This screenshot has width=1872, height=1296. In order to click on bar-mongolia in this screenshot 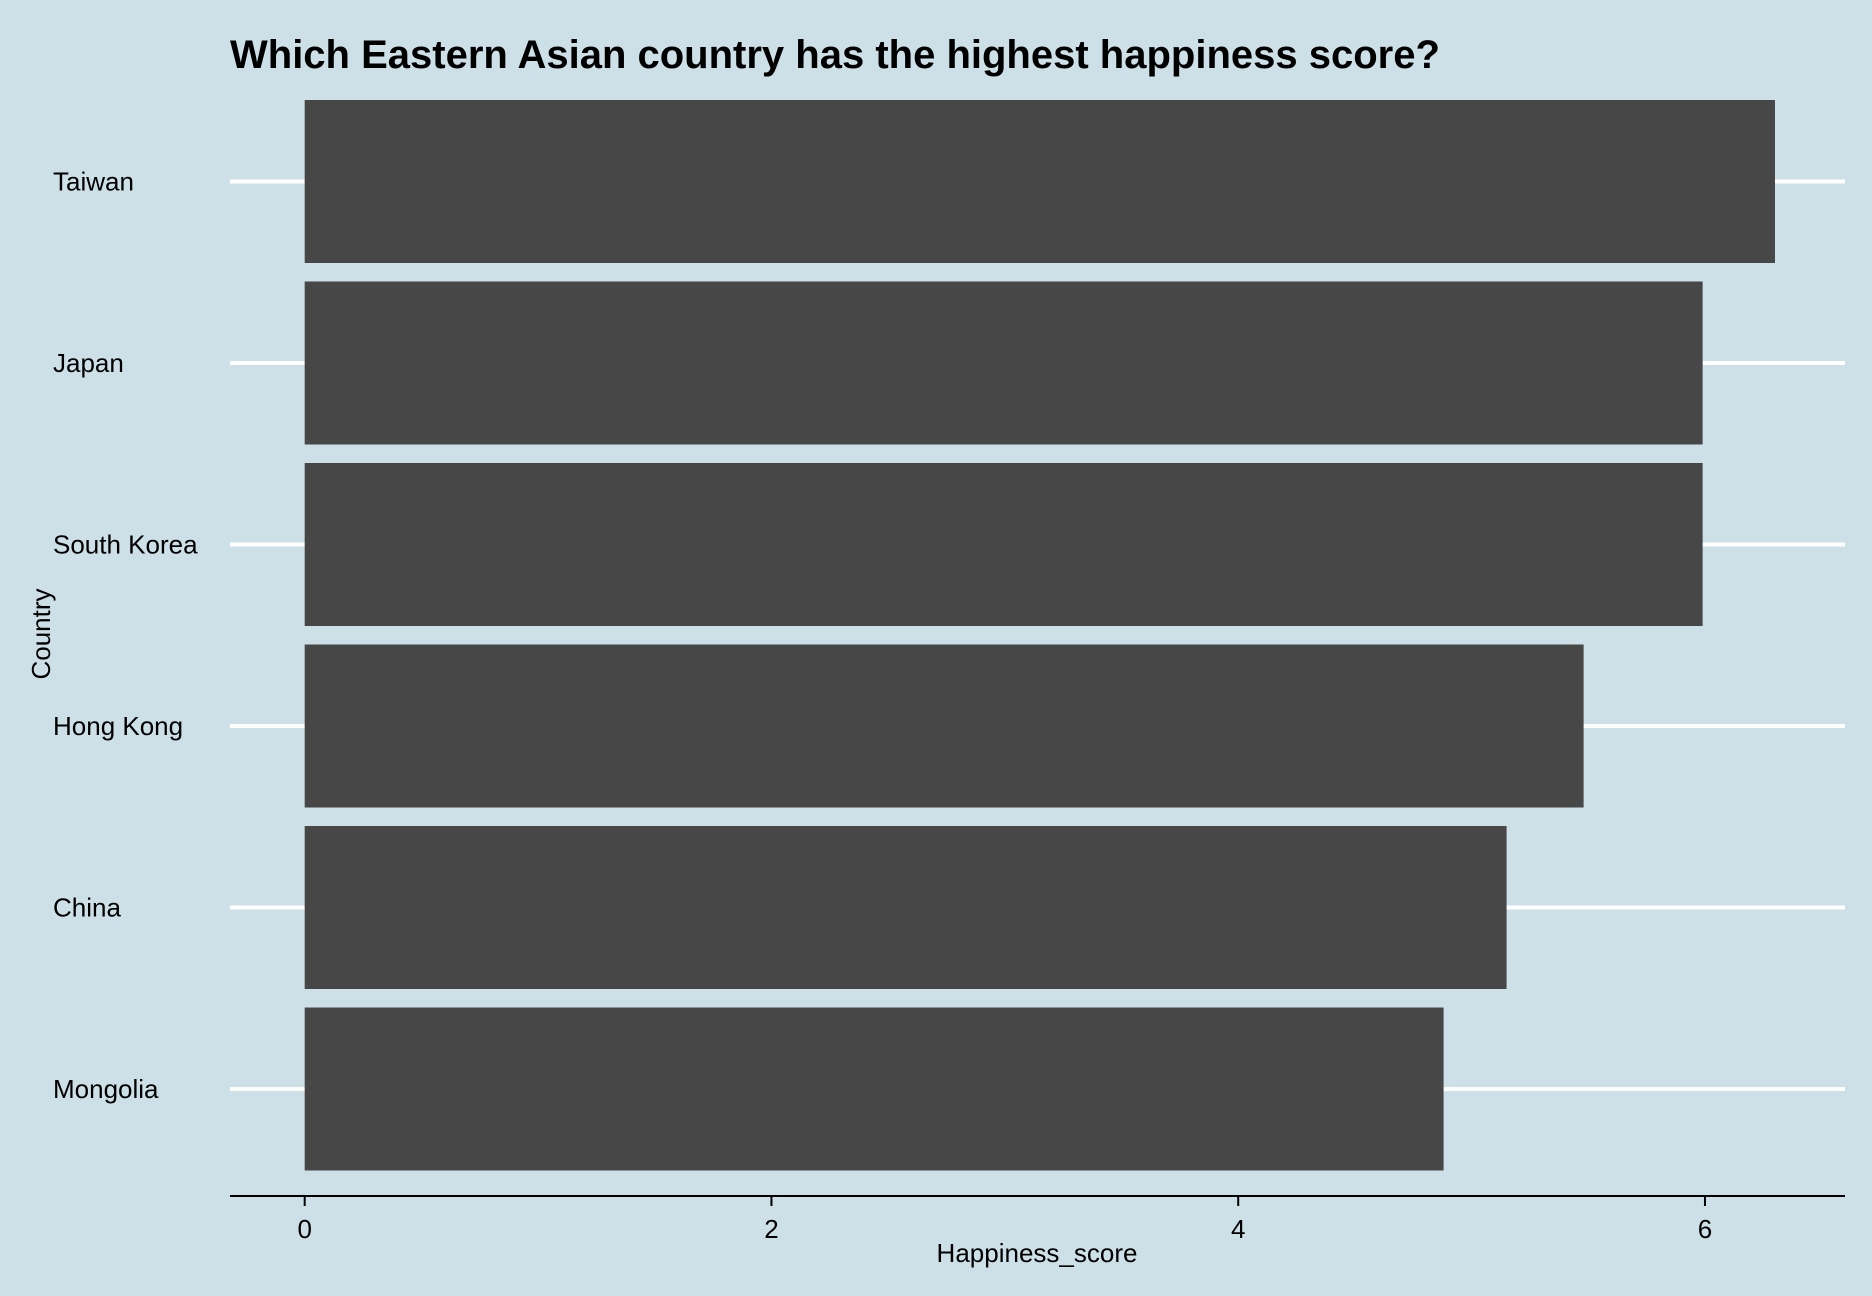, I will do `click(874, 1089)`.